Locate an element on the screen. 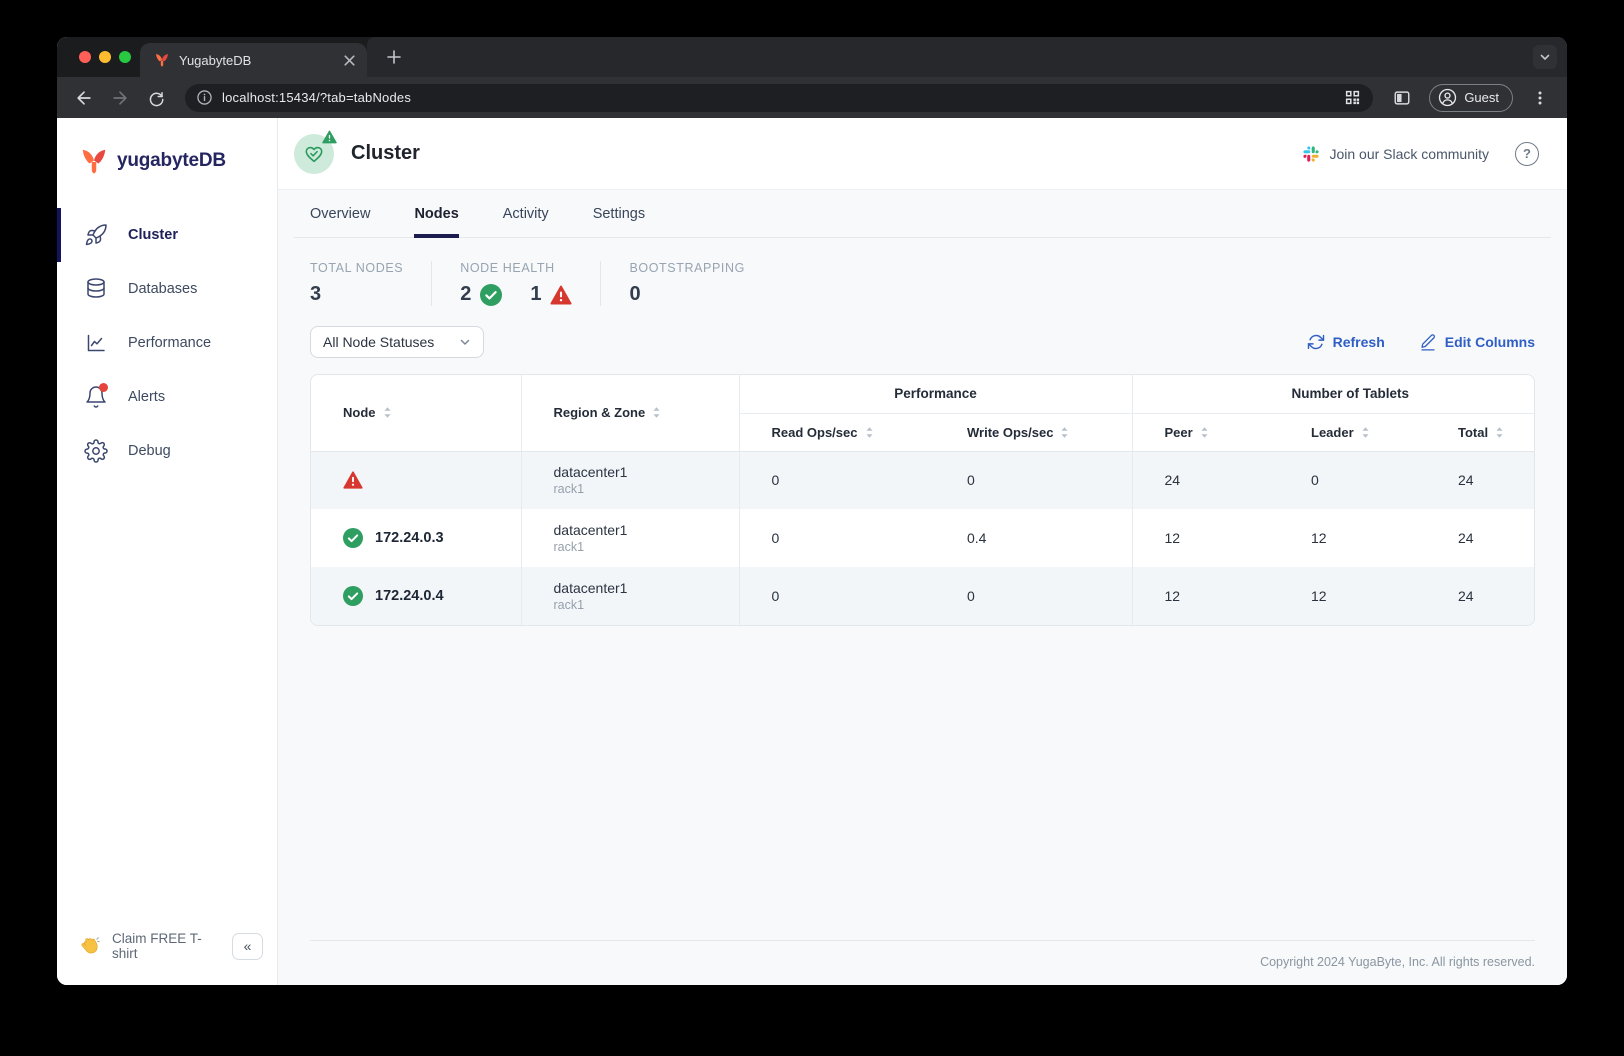 This screenshot has height=1056, width=1624. column-header-peer: Peer is located at coordinates (1205, 432).